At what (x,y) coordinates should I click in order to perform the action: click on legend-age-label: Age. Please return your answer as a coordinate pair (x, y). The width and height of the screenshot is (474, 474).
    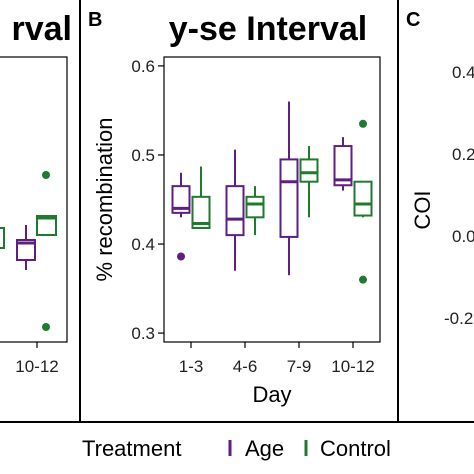
    Looking at the image, I should click on (264, 448).